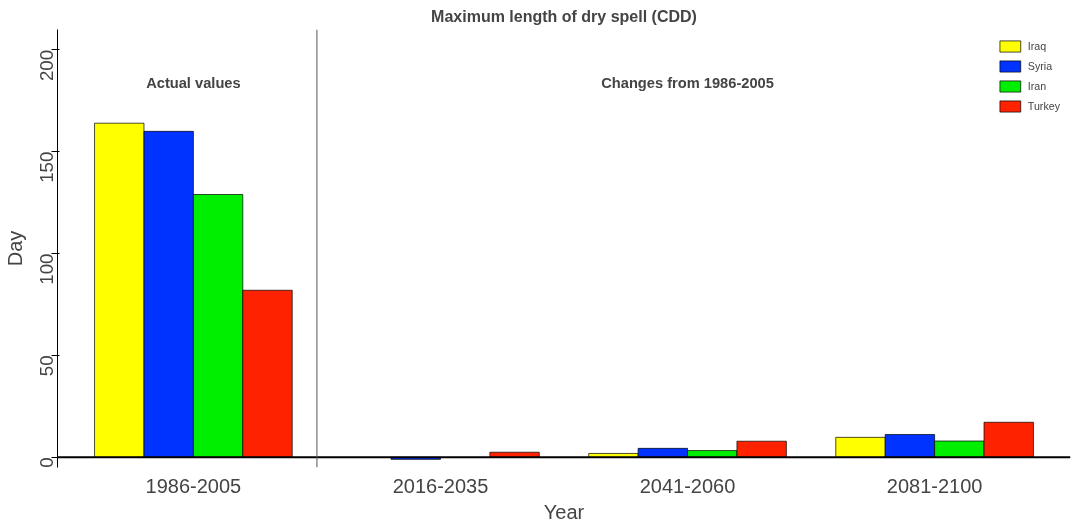 The image size is (1083, 529). Describe the element at coordinates (687, 485) in the screenshot. I see `x-tick-label: 2041-2060` at that location.